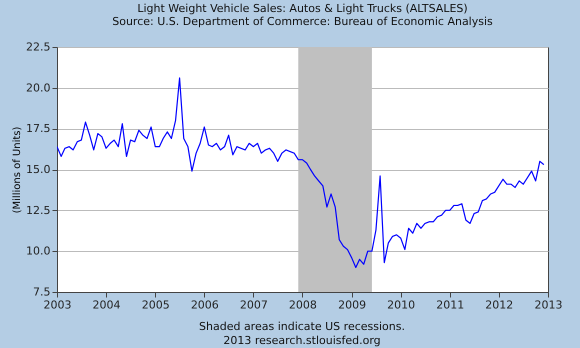  I want to click on y-tick-label: 20.0, so click(38, 87).